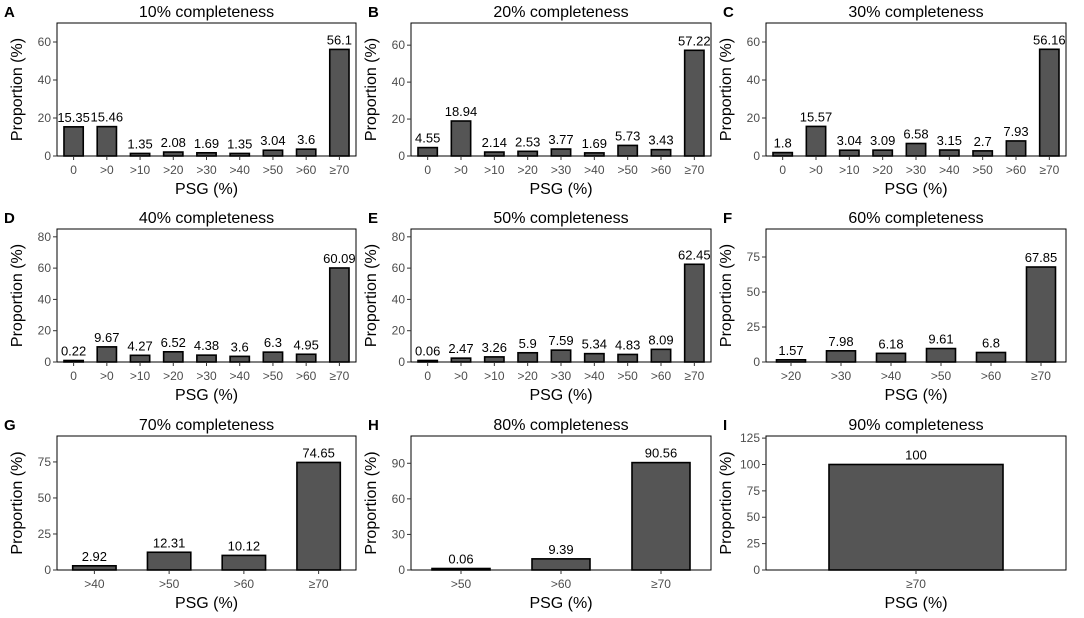 The height and width of the screenshot is (618, 1084). Describe the element at coordinates (206, 12) in the screenshot. I see `chart-title: 10% completeness` at that location.